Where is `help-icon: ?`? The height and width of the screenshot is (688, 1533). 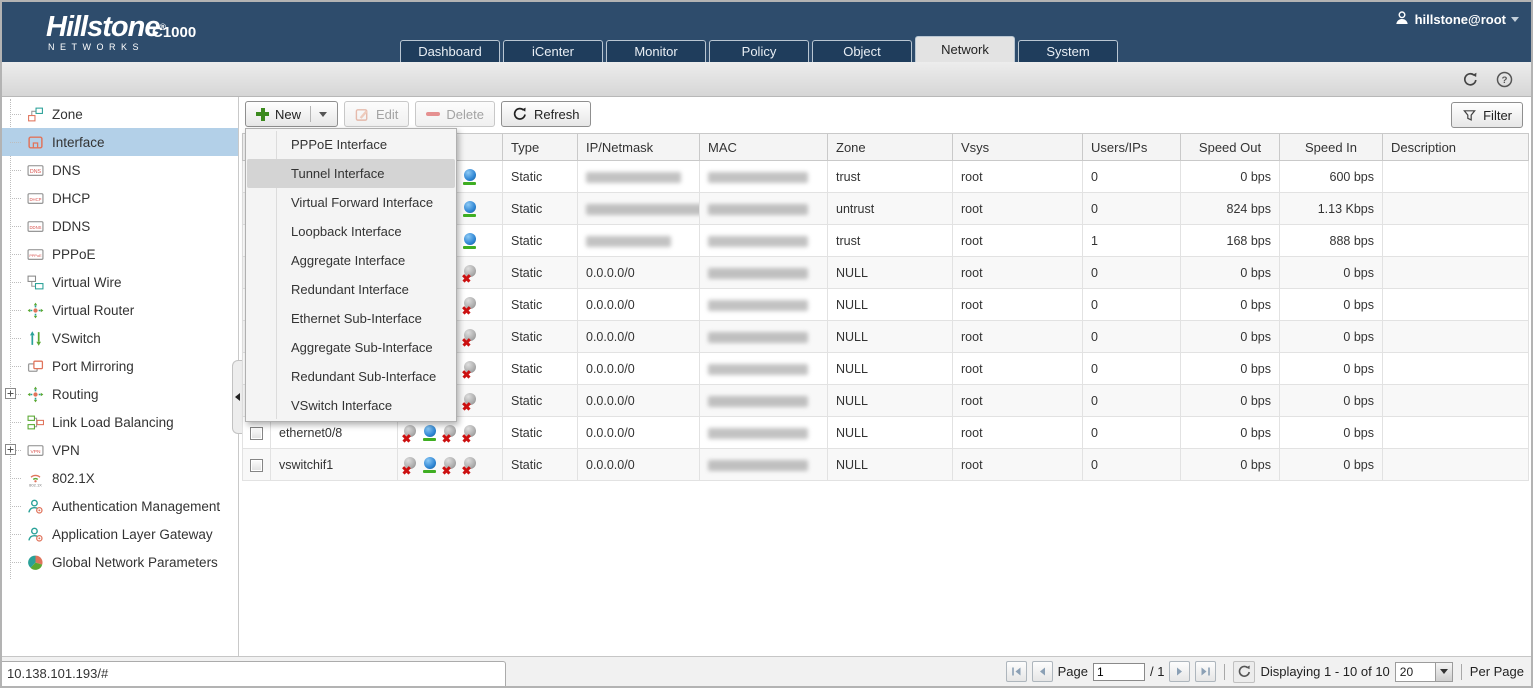
help-icon: ? is located at coordinates (1504, 79).